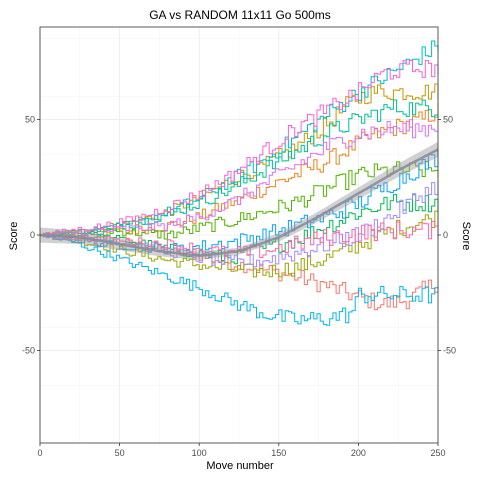  I want to click on x-tick-label: 100, so click(199, 453).